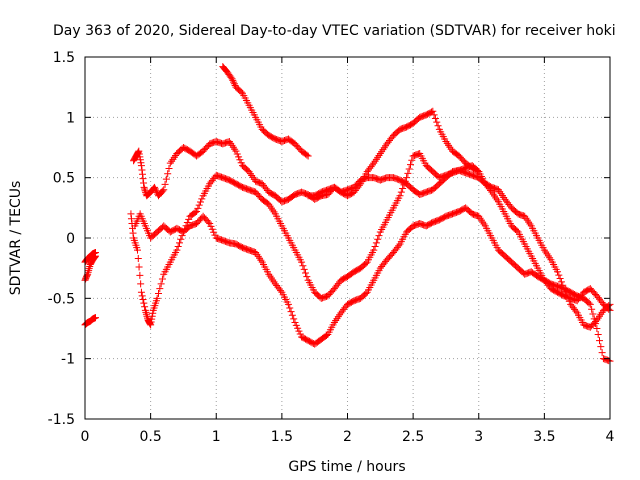 This screenshot has height=480, width=640. Describe the element at coordinates (61, 299) in the screenshot. I see `y-tick-label: -0.5` at that location.